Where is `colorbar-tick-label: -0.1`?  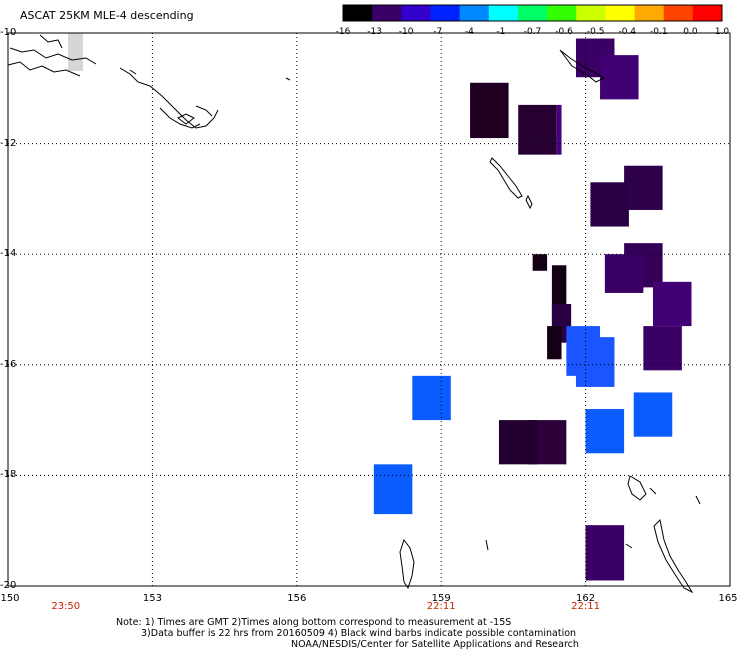
colorbar-tick-label: -0.1 is located at coordinates (659, 32).